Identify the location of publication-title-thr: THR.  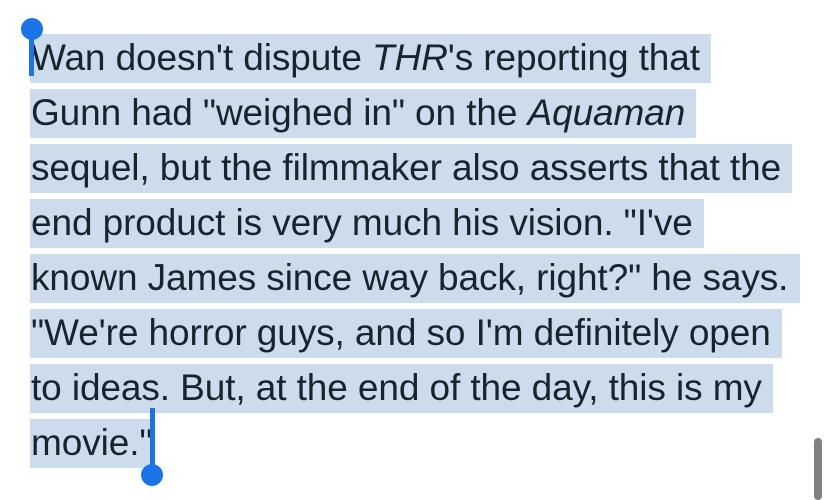
(410, 57).